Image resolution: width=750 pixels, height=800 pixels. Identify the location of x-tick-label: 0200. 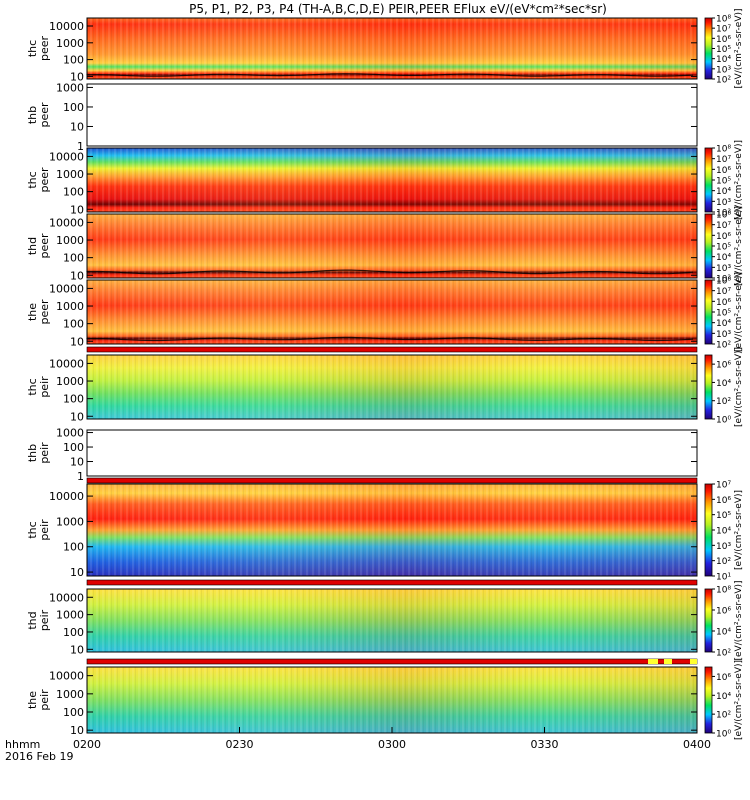
(87, 744).